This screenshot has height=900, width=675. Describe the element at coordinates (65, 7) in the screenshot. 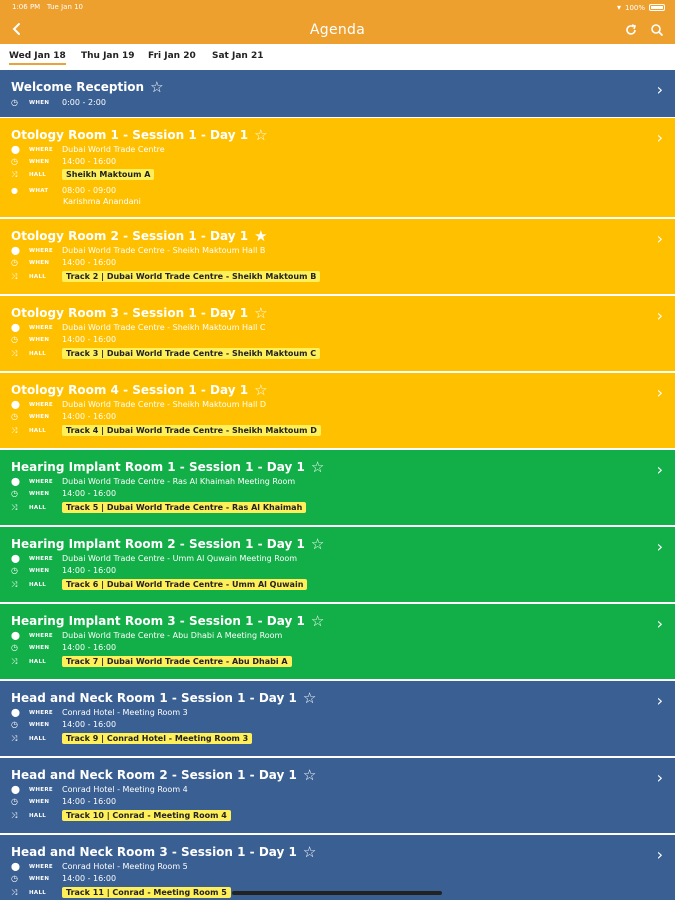

I see `status-date-text: Tue Jan 10` at that location.